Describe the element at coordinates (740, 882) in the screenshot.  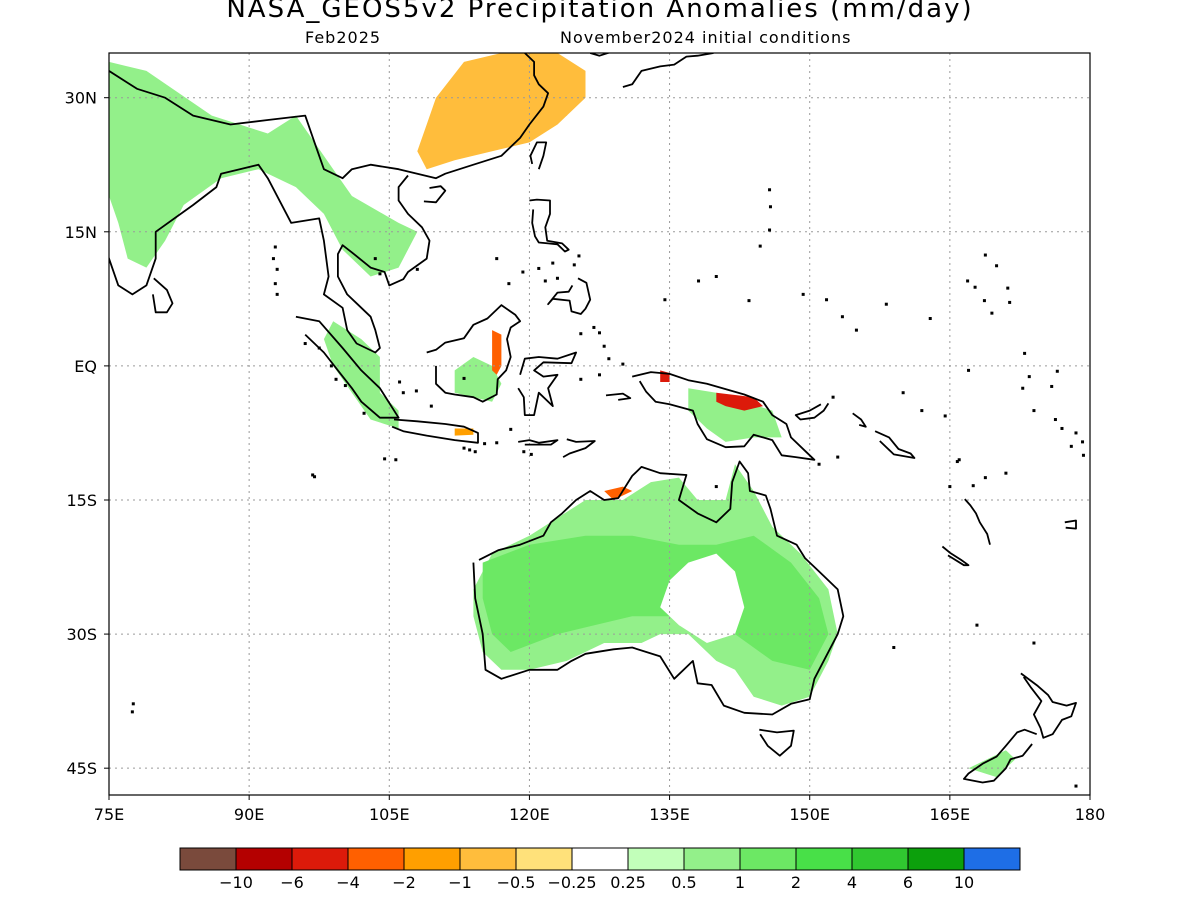
I see `colorbar-label: 1` at that location.